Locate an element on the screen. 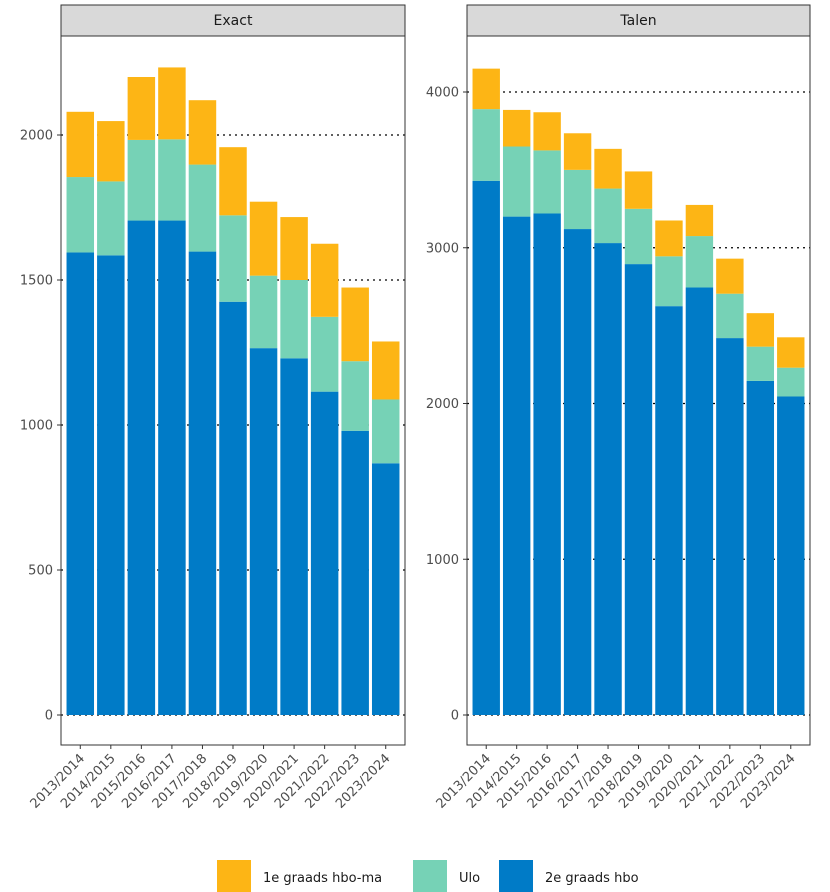  y-tick-label: 3000 is located at coordinates (442, 248).